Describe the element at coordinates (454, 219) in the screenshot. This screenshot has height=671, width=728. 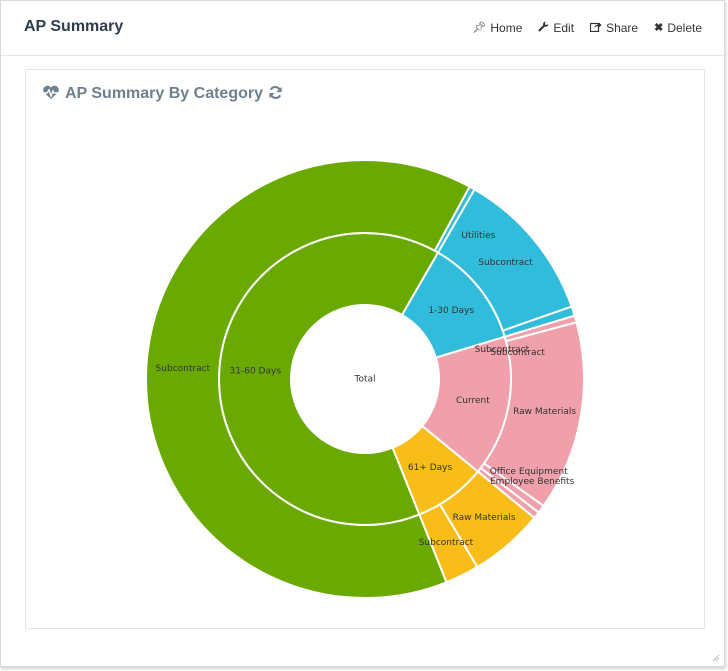
I see `sunburst-segment-category` at that location.